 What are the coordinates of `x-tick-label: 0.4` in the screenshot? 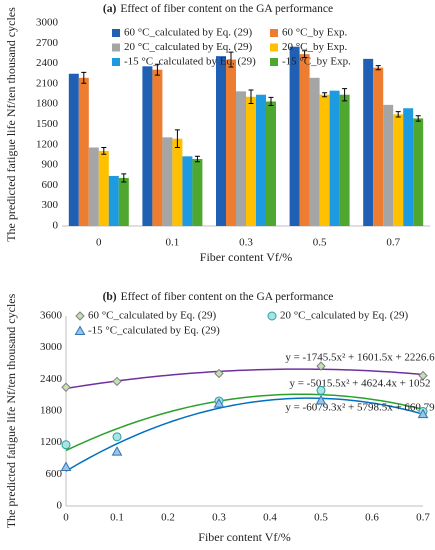 It's located at (270, 518).